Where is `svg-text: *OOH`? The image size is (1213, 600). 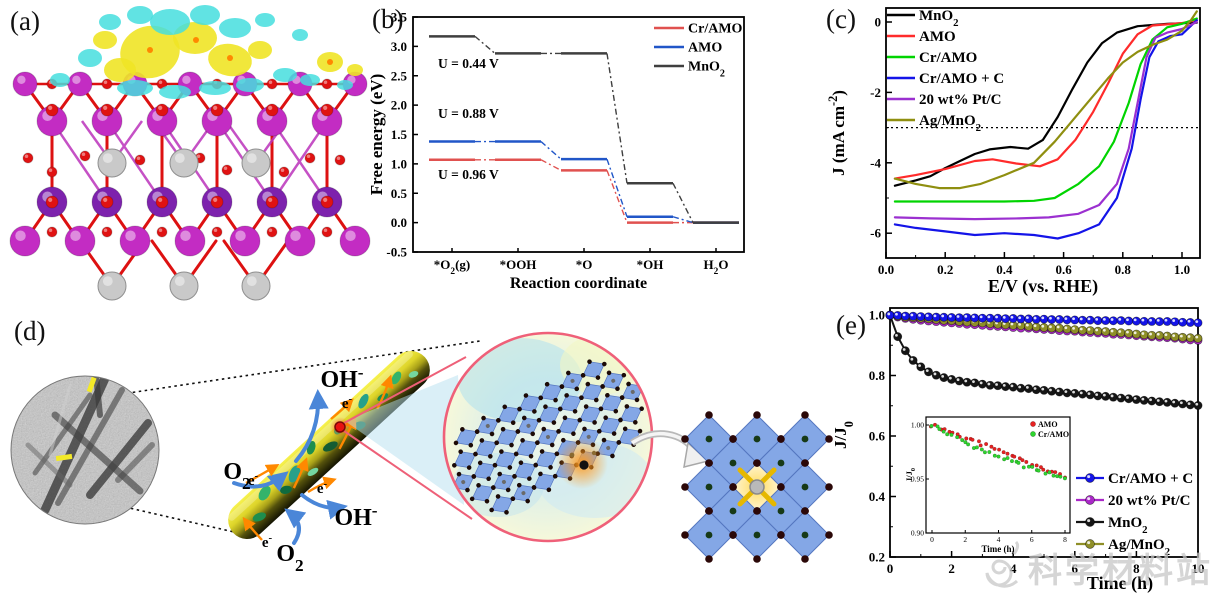 svg-text: *OOH is located at coordinates (518, 264).